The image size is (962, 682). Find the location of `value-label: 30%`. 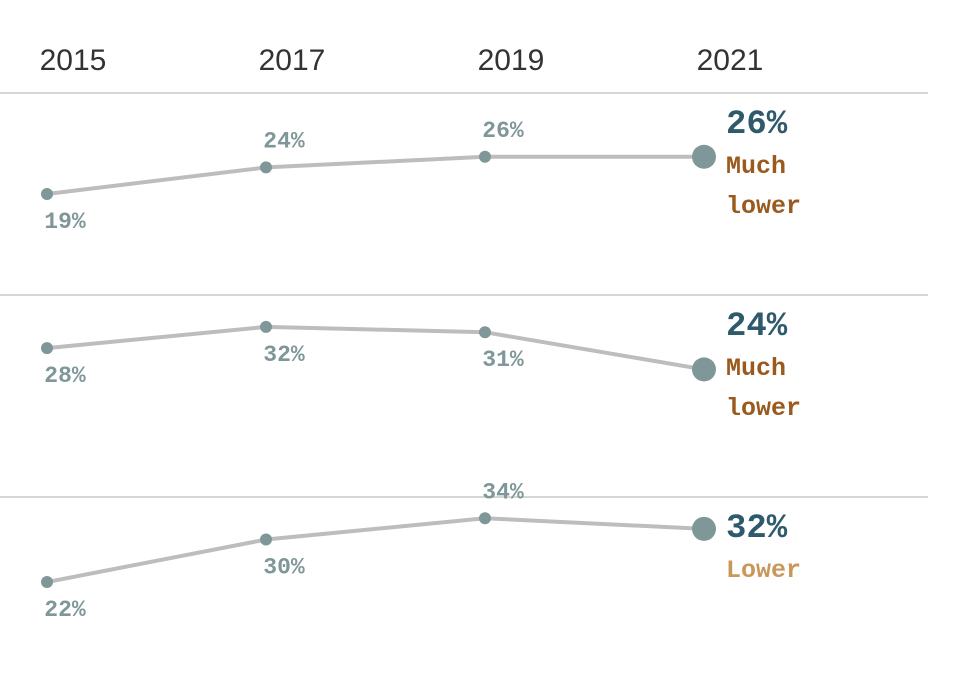

value-label: 30% is located at coordinates (284, 568).